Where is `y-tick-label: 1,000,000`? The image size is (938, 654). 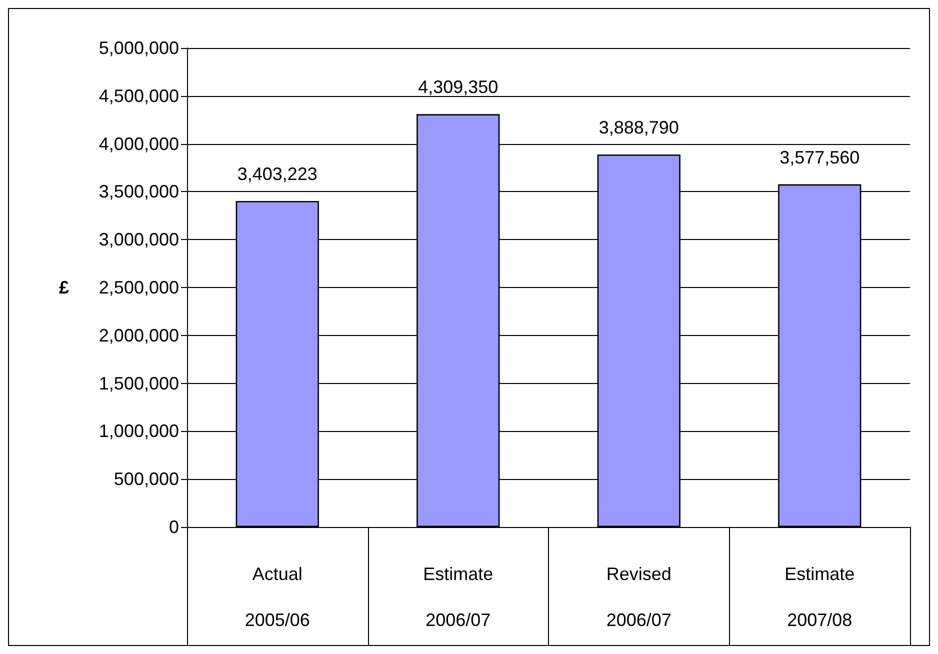 y-tick-label: 1,000,000 is located at coordinates (138, 431).